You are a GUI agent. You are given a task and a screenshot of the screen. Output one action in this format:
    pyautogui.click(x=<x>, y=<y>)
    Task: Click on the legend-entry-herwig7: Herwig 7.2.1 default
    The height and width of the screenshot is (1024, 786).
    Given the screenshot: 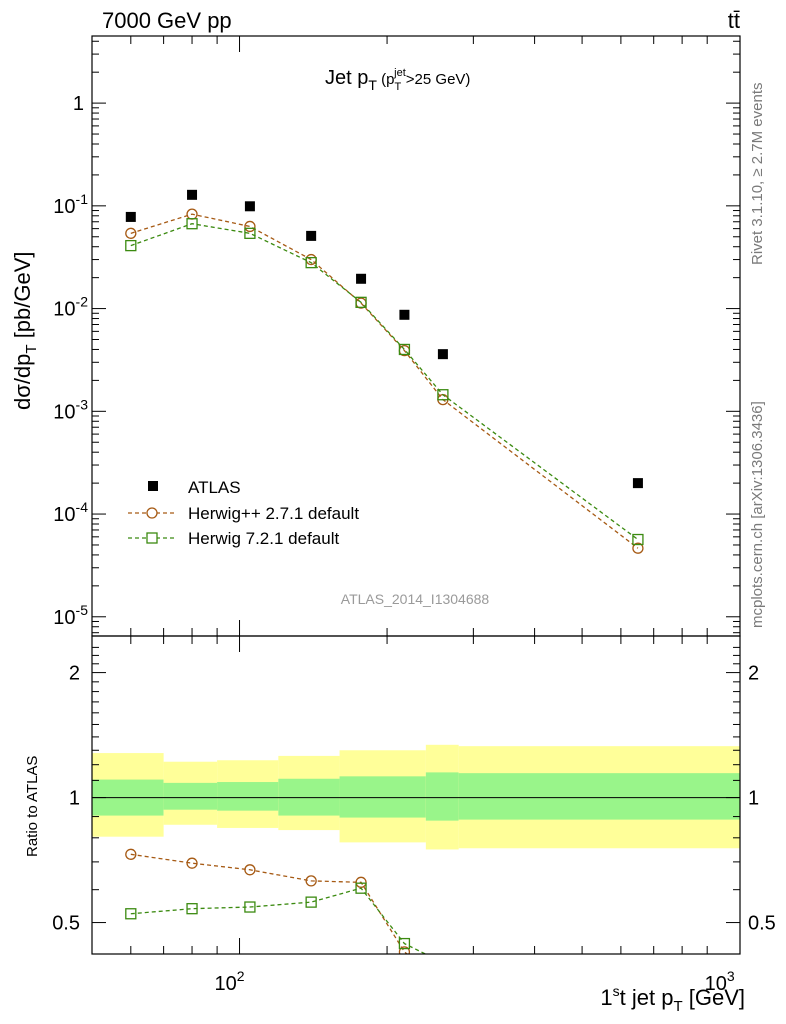 What is the action you would take?
    pyautogui.click(x=233, y=538)
    